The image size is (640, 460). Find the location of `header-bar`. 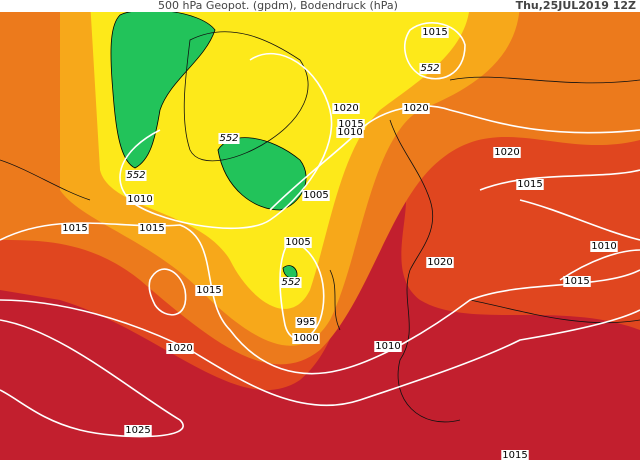

header-bar is located at coordinates (320, 6).